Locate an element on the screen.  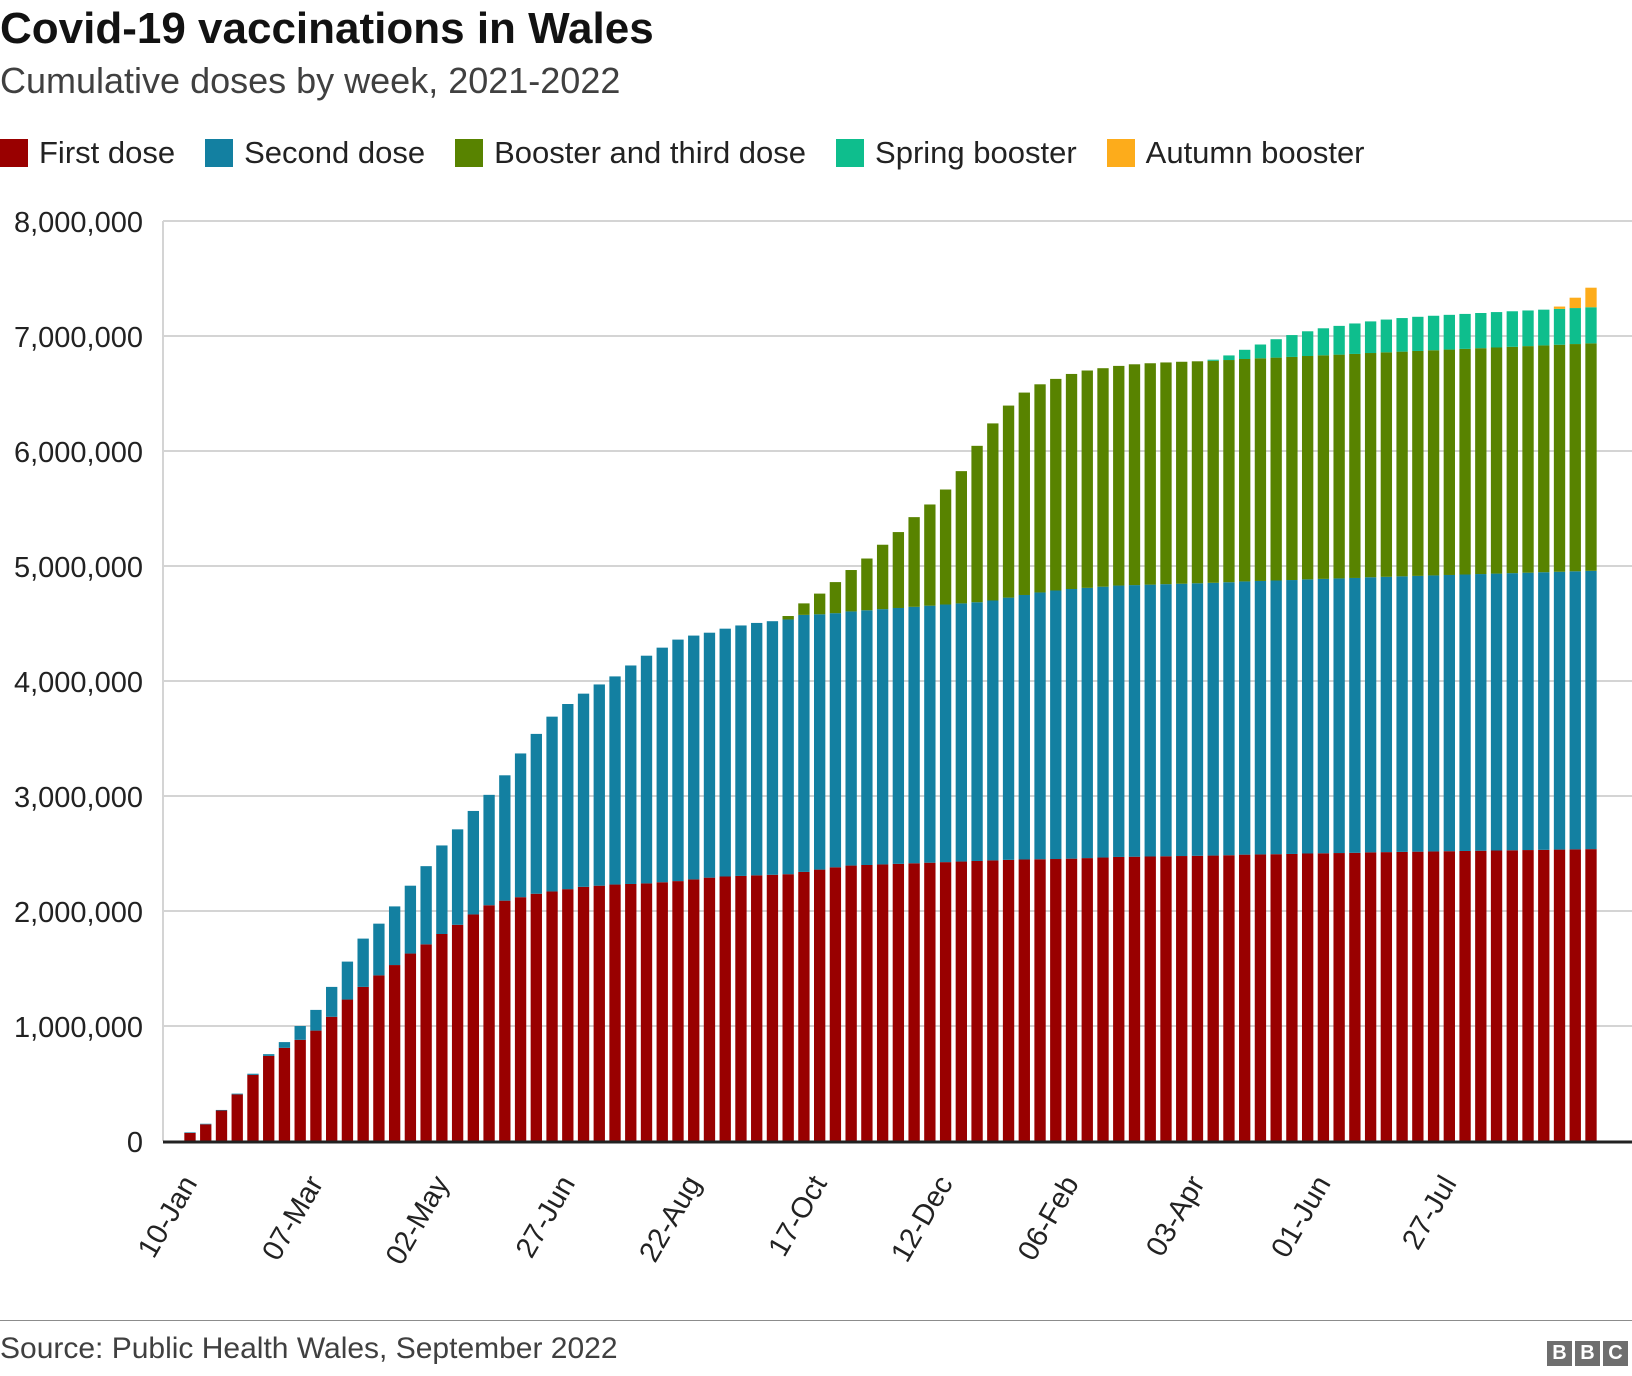
legend-label-autumn-booster: Autumn booster is located at coordinates (1255, 152).